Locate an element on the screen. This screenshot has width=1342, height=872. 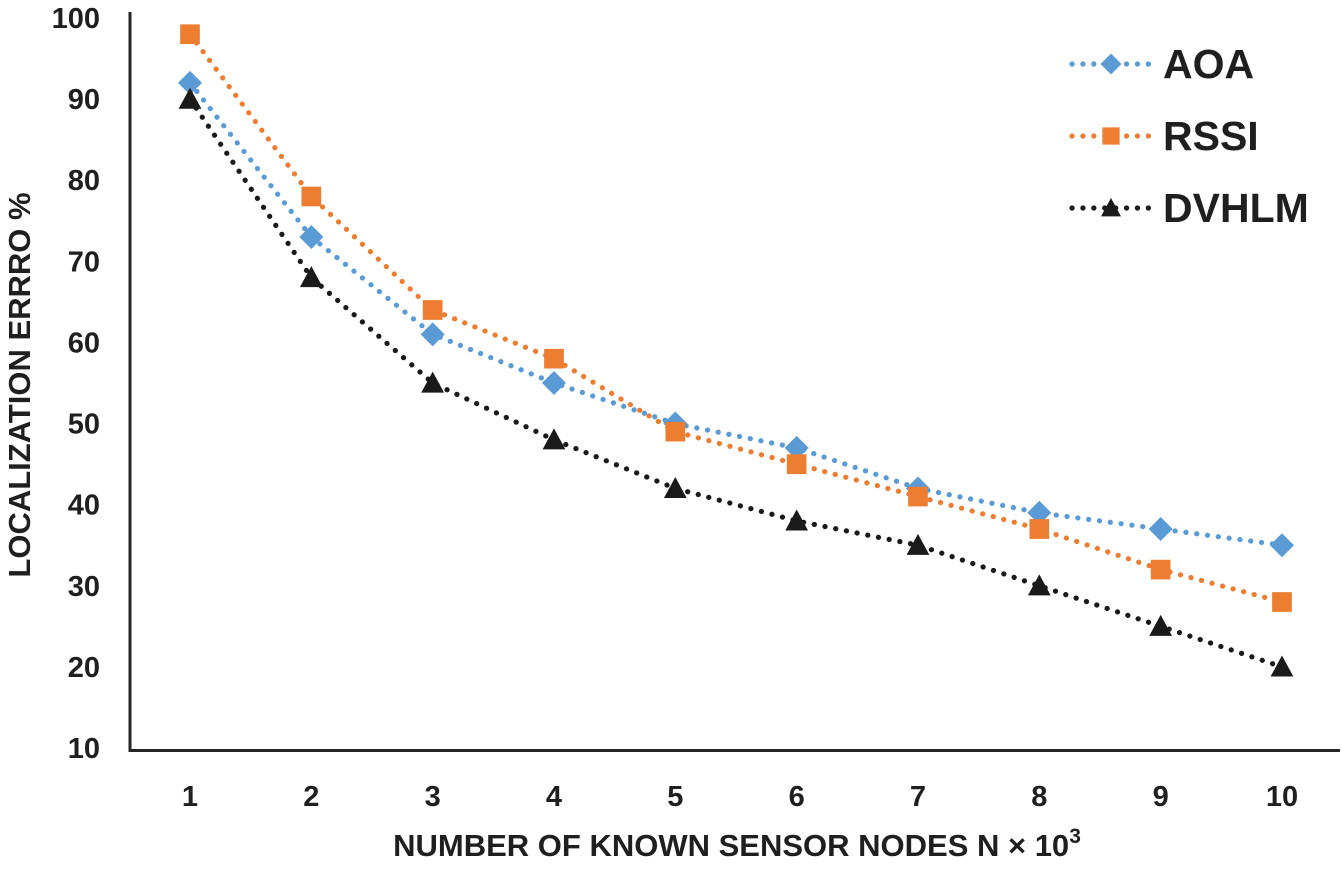
data-point-DVHLM-x10-triangle-marker is located at coordinates (1282, 666).